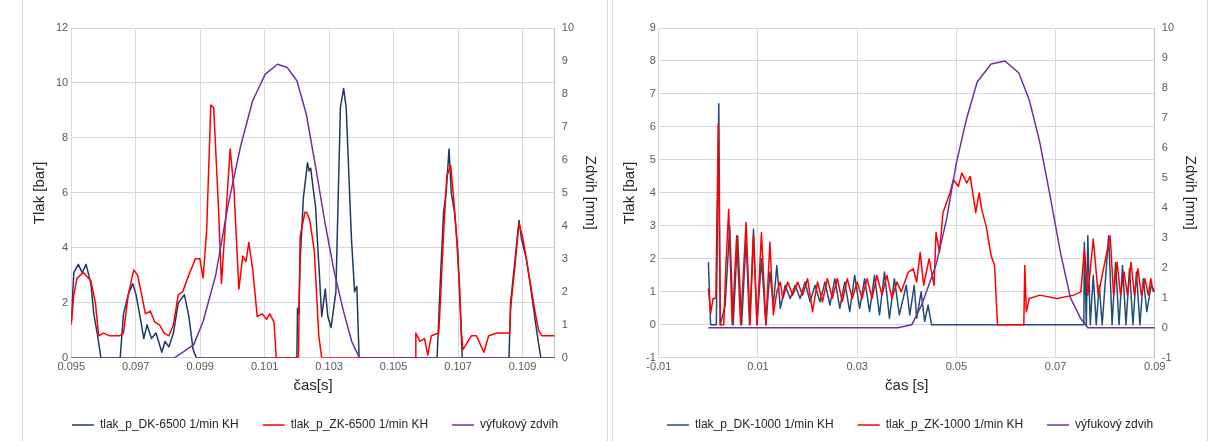 Image resolution: width=1208 pixels, height=441 pixels. What do you see at coordinates (62, 27) in the screenshot?
I see `y-tick-label: 12` at bounding box center [62, 27].